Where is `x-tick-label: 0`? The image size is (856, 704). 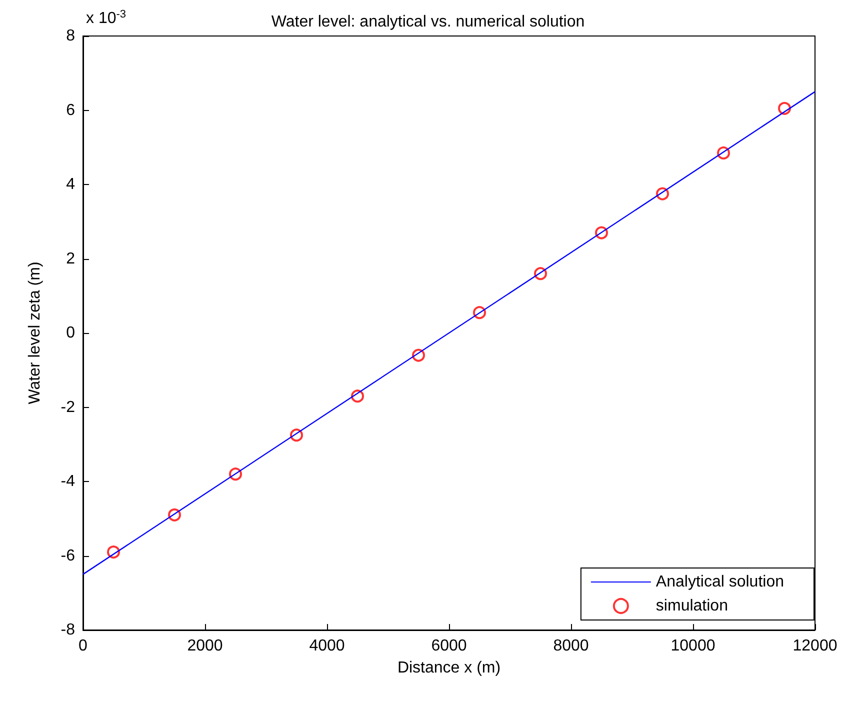
x-tick-label: 0 is located at coordinates (83, 646).